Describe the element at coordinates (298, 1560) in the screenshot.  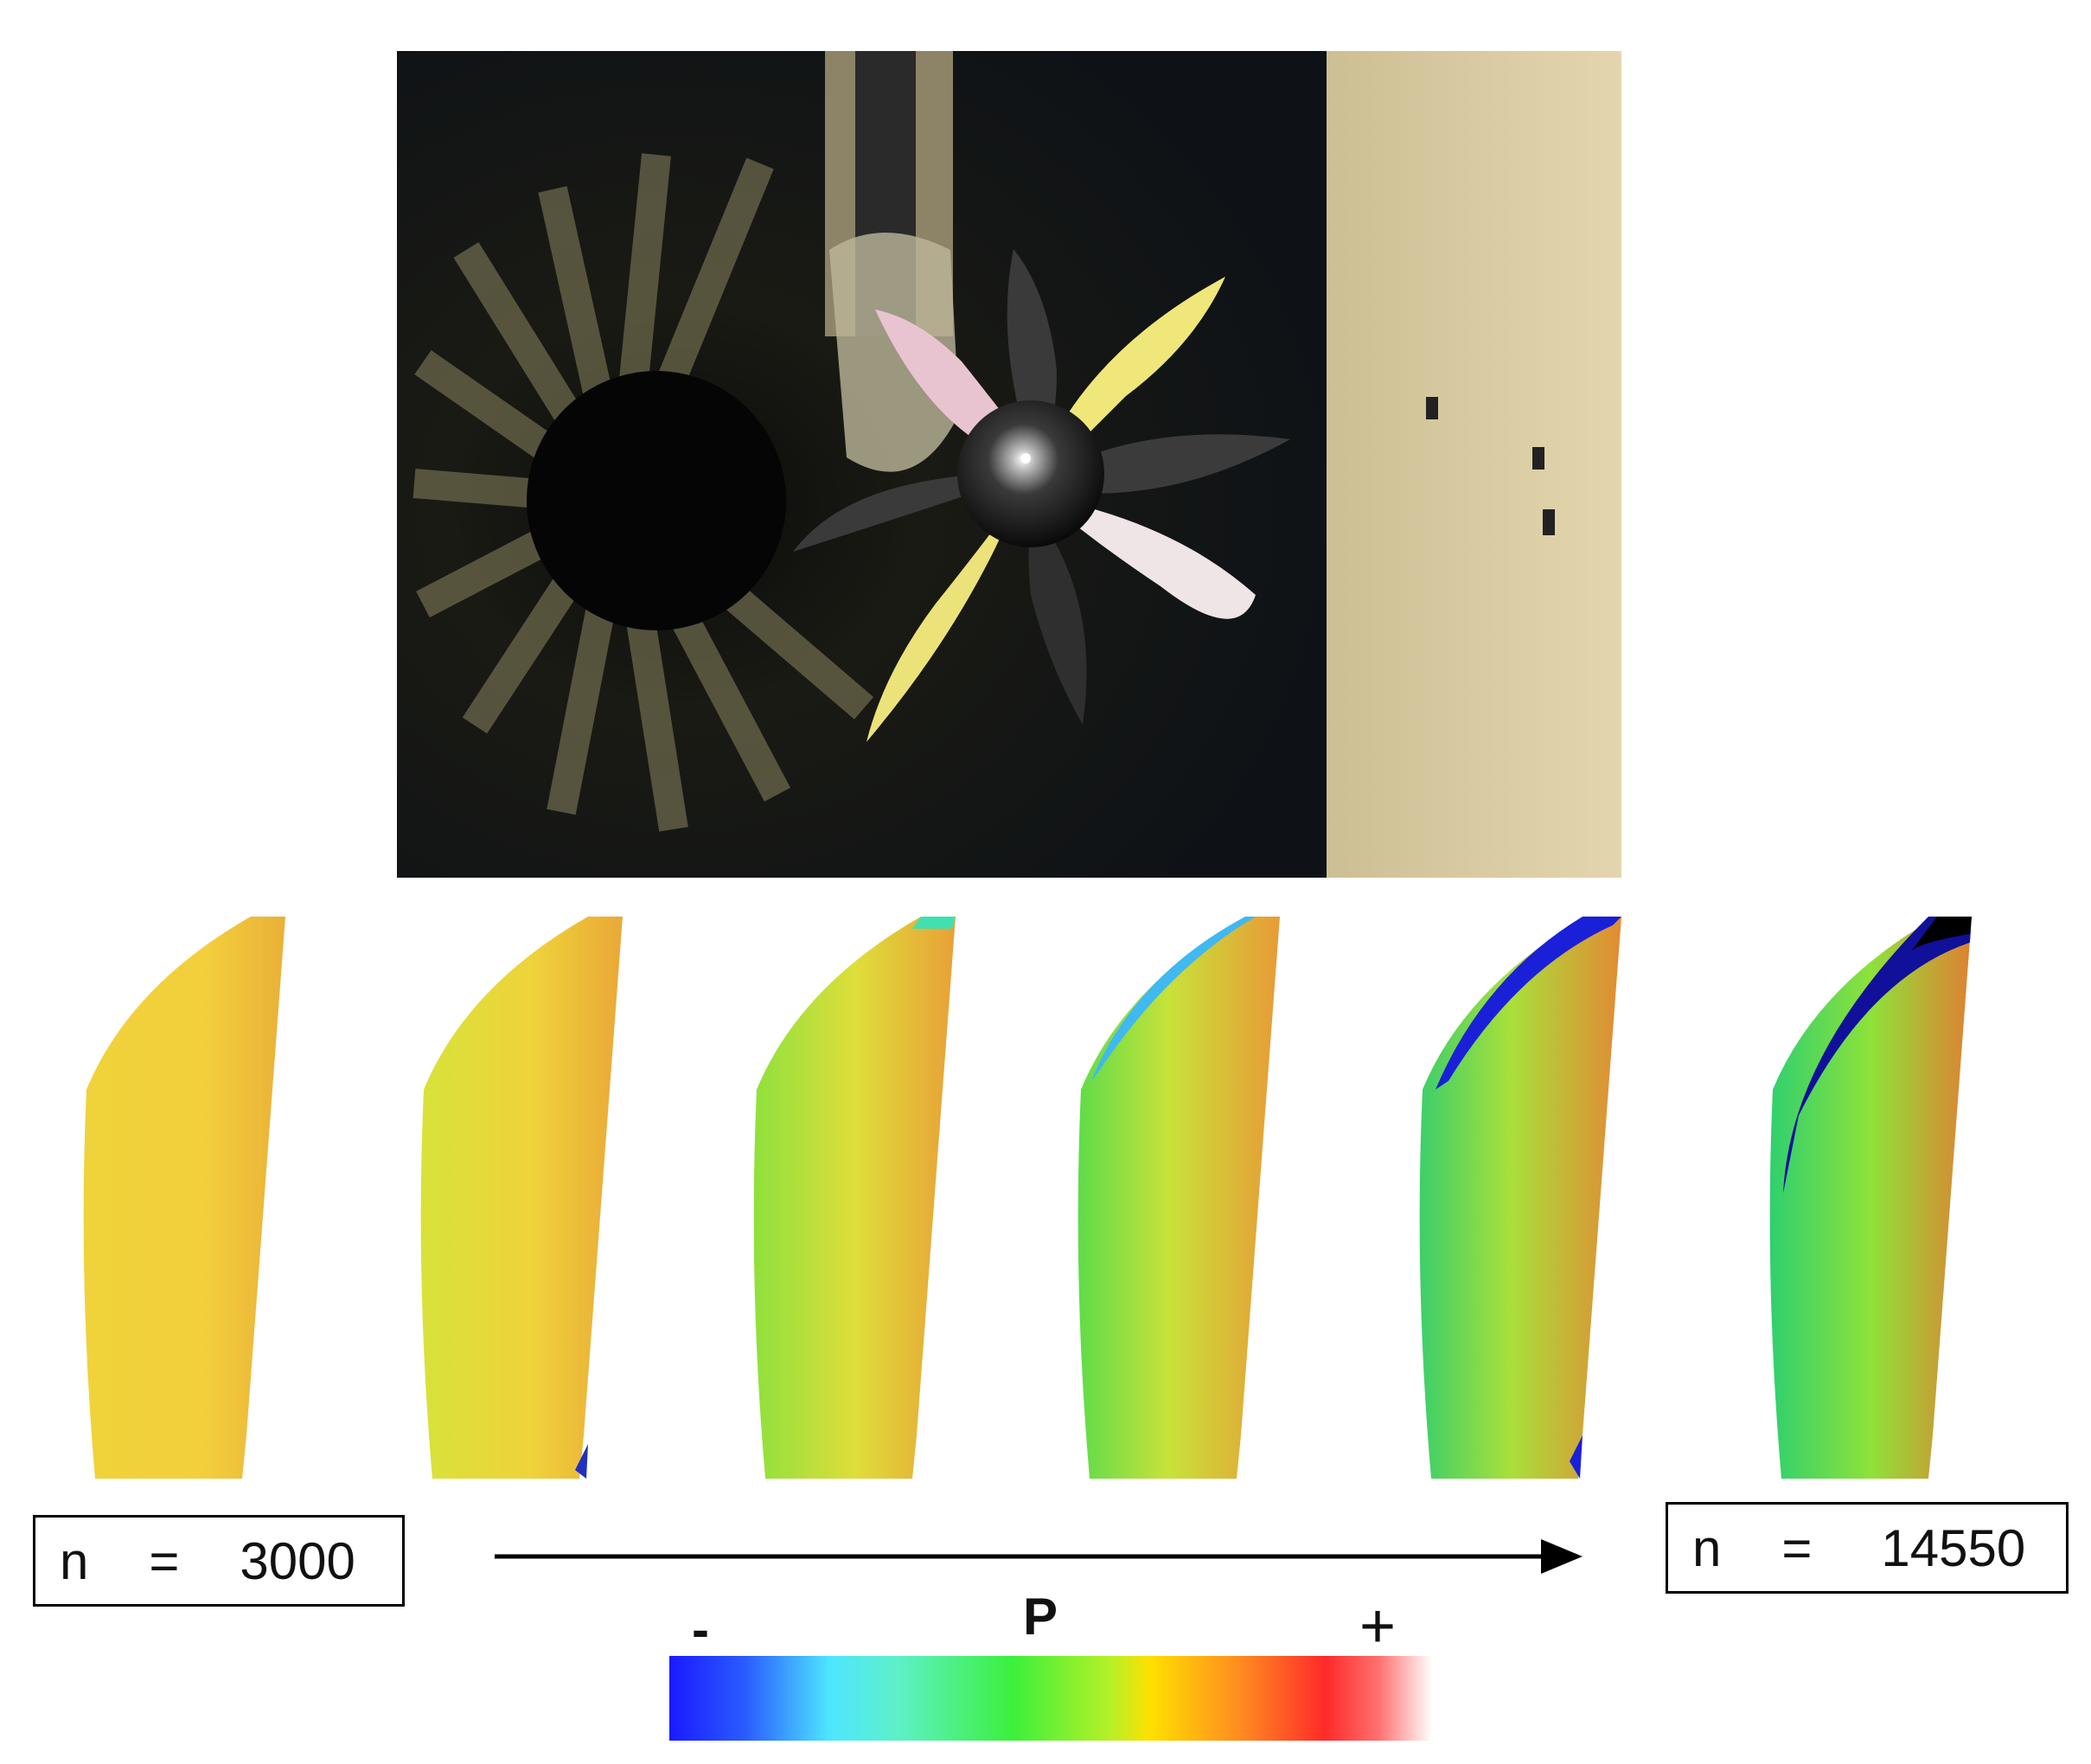
I see `n-start-value: 3000` at that location.